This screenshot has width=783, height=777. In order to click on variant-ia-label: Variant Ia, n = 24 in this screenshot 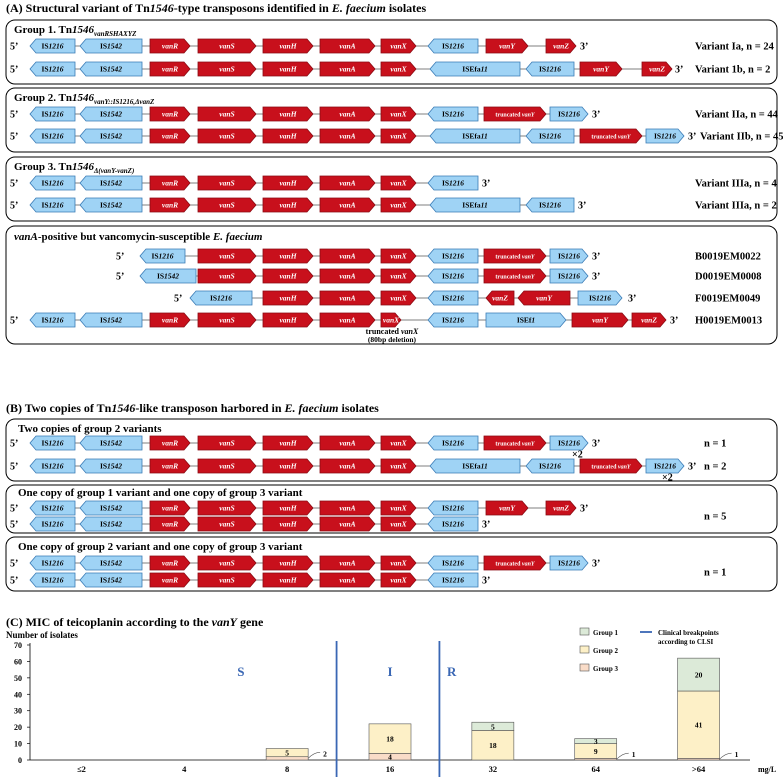, I will do `click(735, 47)`.